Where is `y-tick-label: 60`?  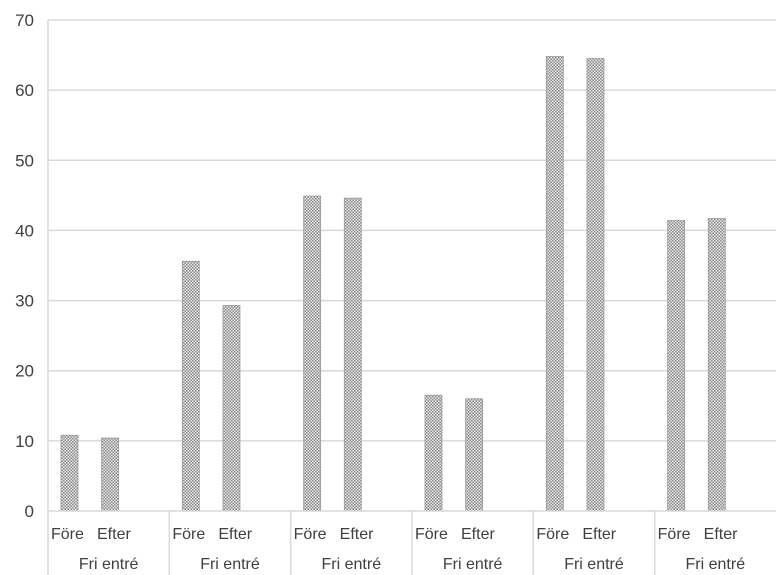
y-tick-label: 60 is located at coordinates (24, 90).